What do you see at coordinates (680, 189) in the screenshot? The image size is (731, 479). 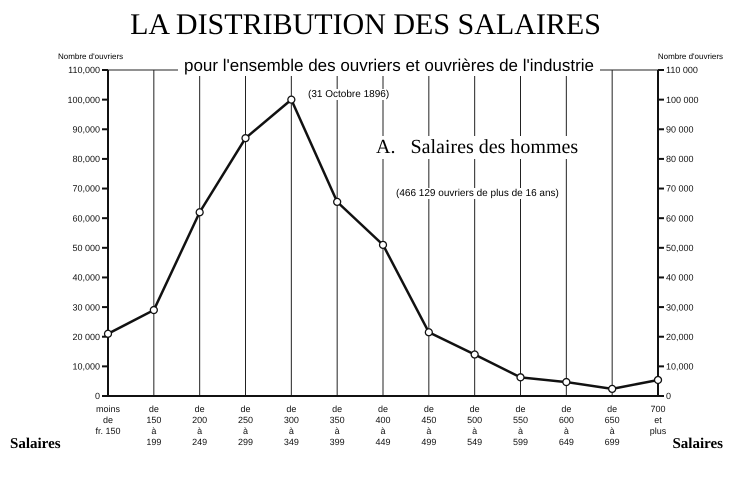 I see `y2-tick-label: 70 000` at bounding box center [680, 189].